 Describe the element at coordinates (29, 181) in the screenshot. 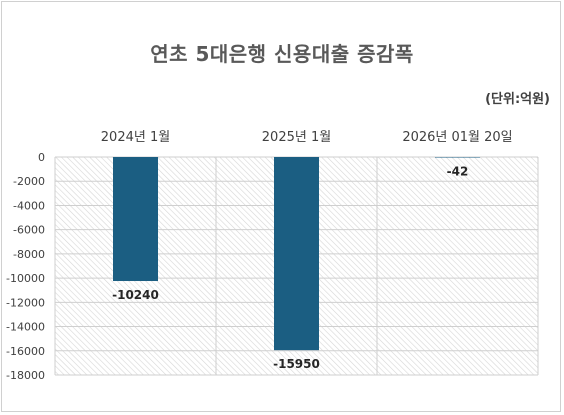

I see `y-tick-label: -2000` at that location.